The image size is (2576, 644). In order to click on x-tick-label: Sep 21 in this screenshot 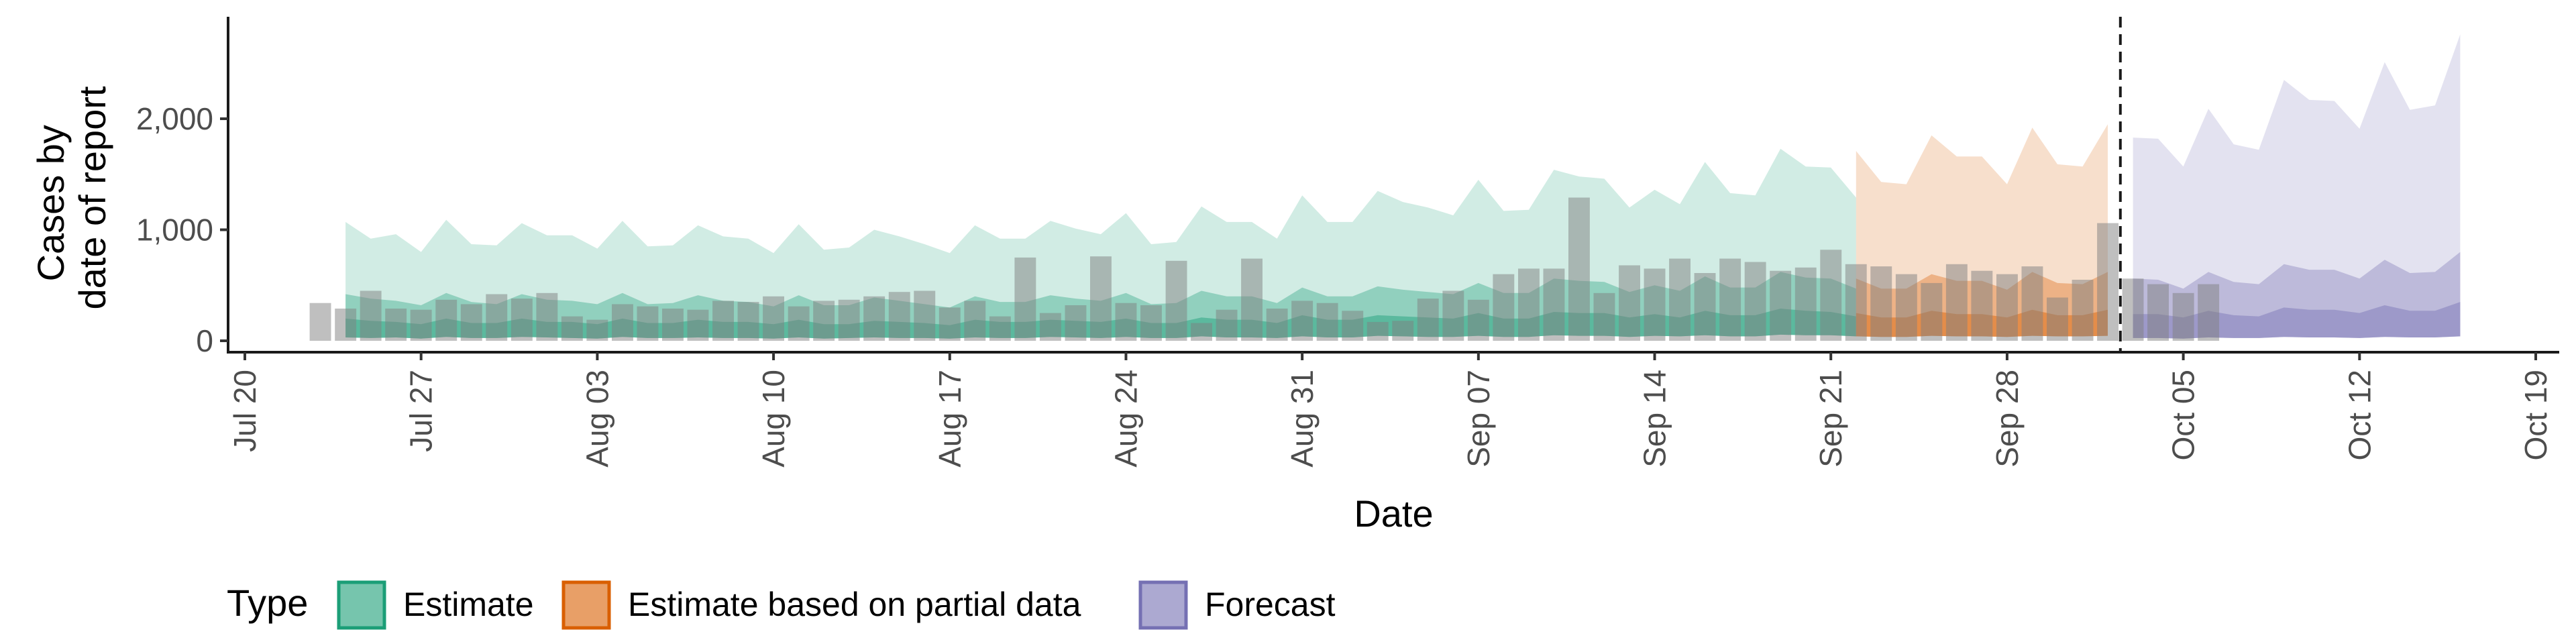, I will do `click(1830, 419)`.